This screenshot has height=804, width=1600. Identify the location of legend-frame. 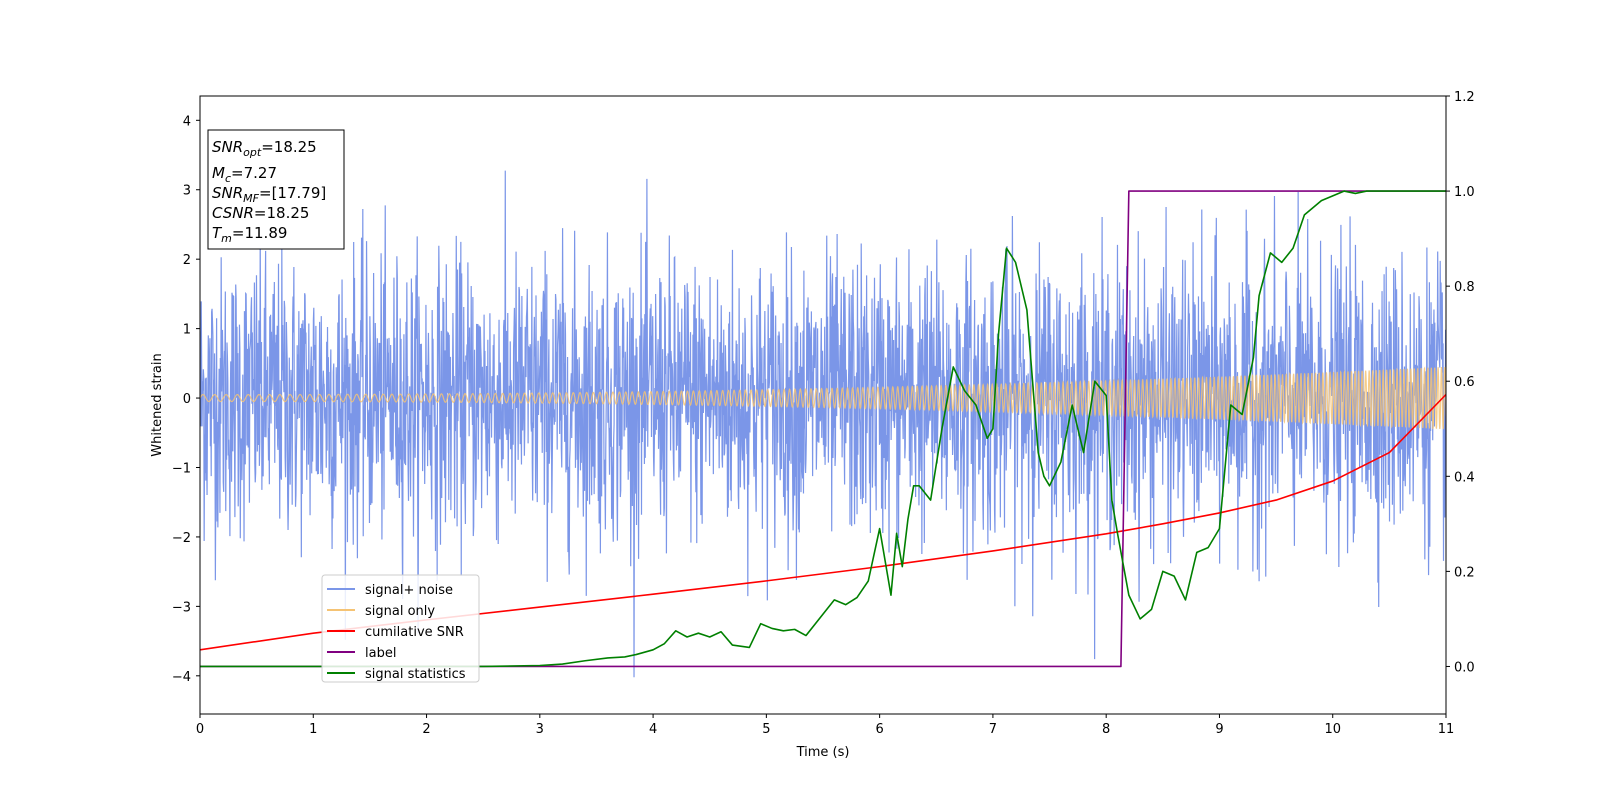
(400, 628).